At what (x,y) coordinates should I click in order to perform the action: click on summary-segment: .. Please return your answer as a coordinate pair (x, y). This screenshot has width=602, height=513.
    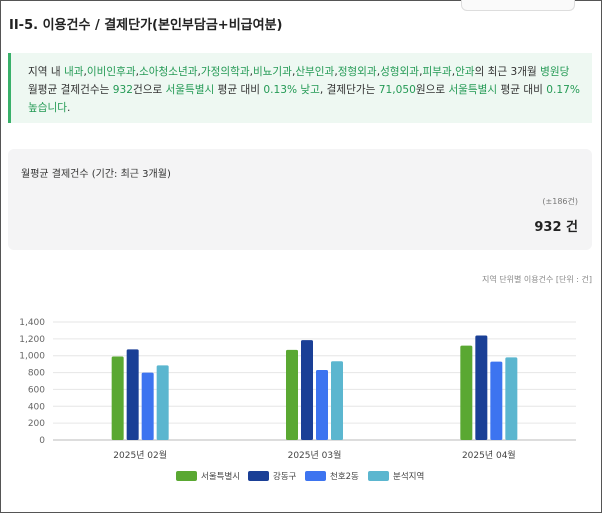
    Looking at the image, I should click on (69, 108).